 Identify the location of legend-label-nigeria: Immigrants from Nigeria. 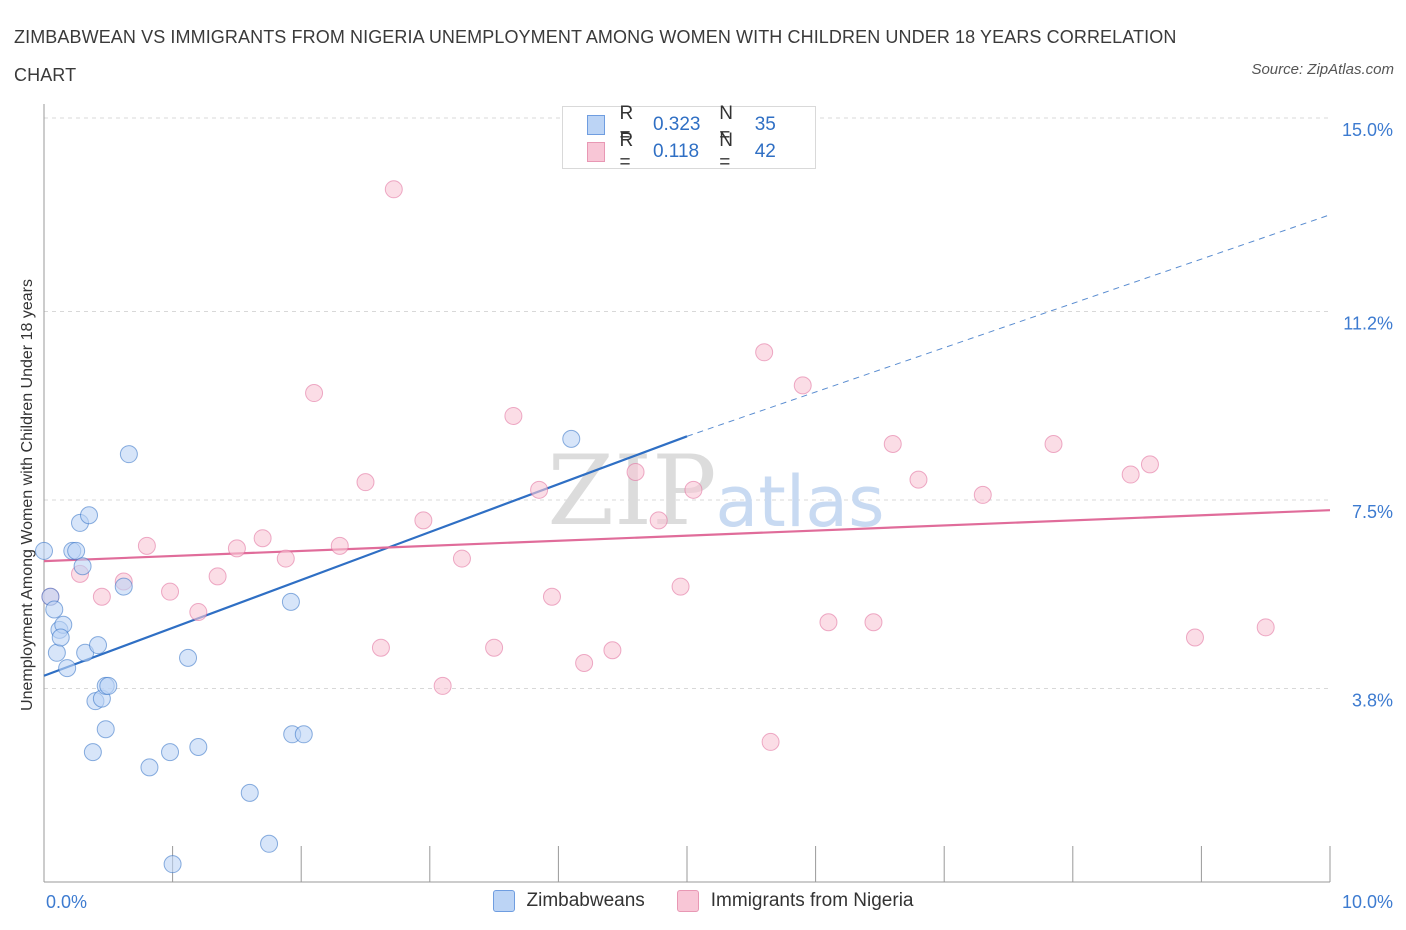
(812, 900).